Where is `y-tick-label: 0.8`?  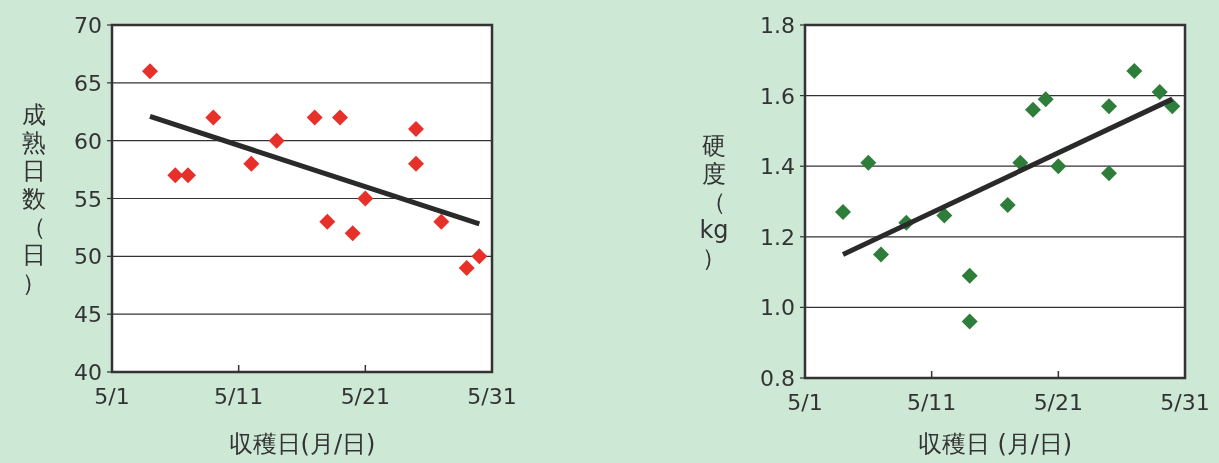
y-tick-label: 0.8 is located at coordinates (777, 378).